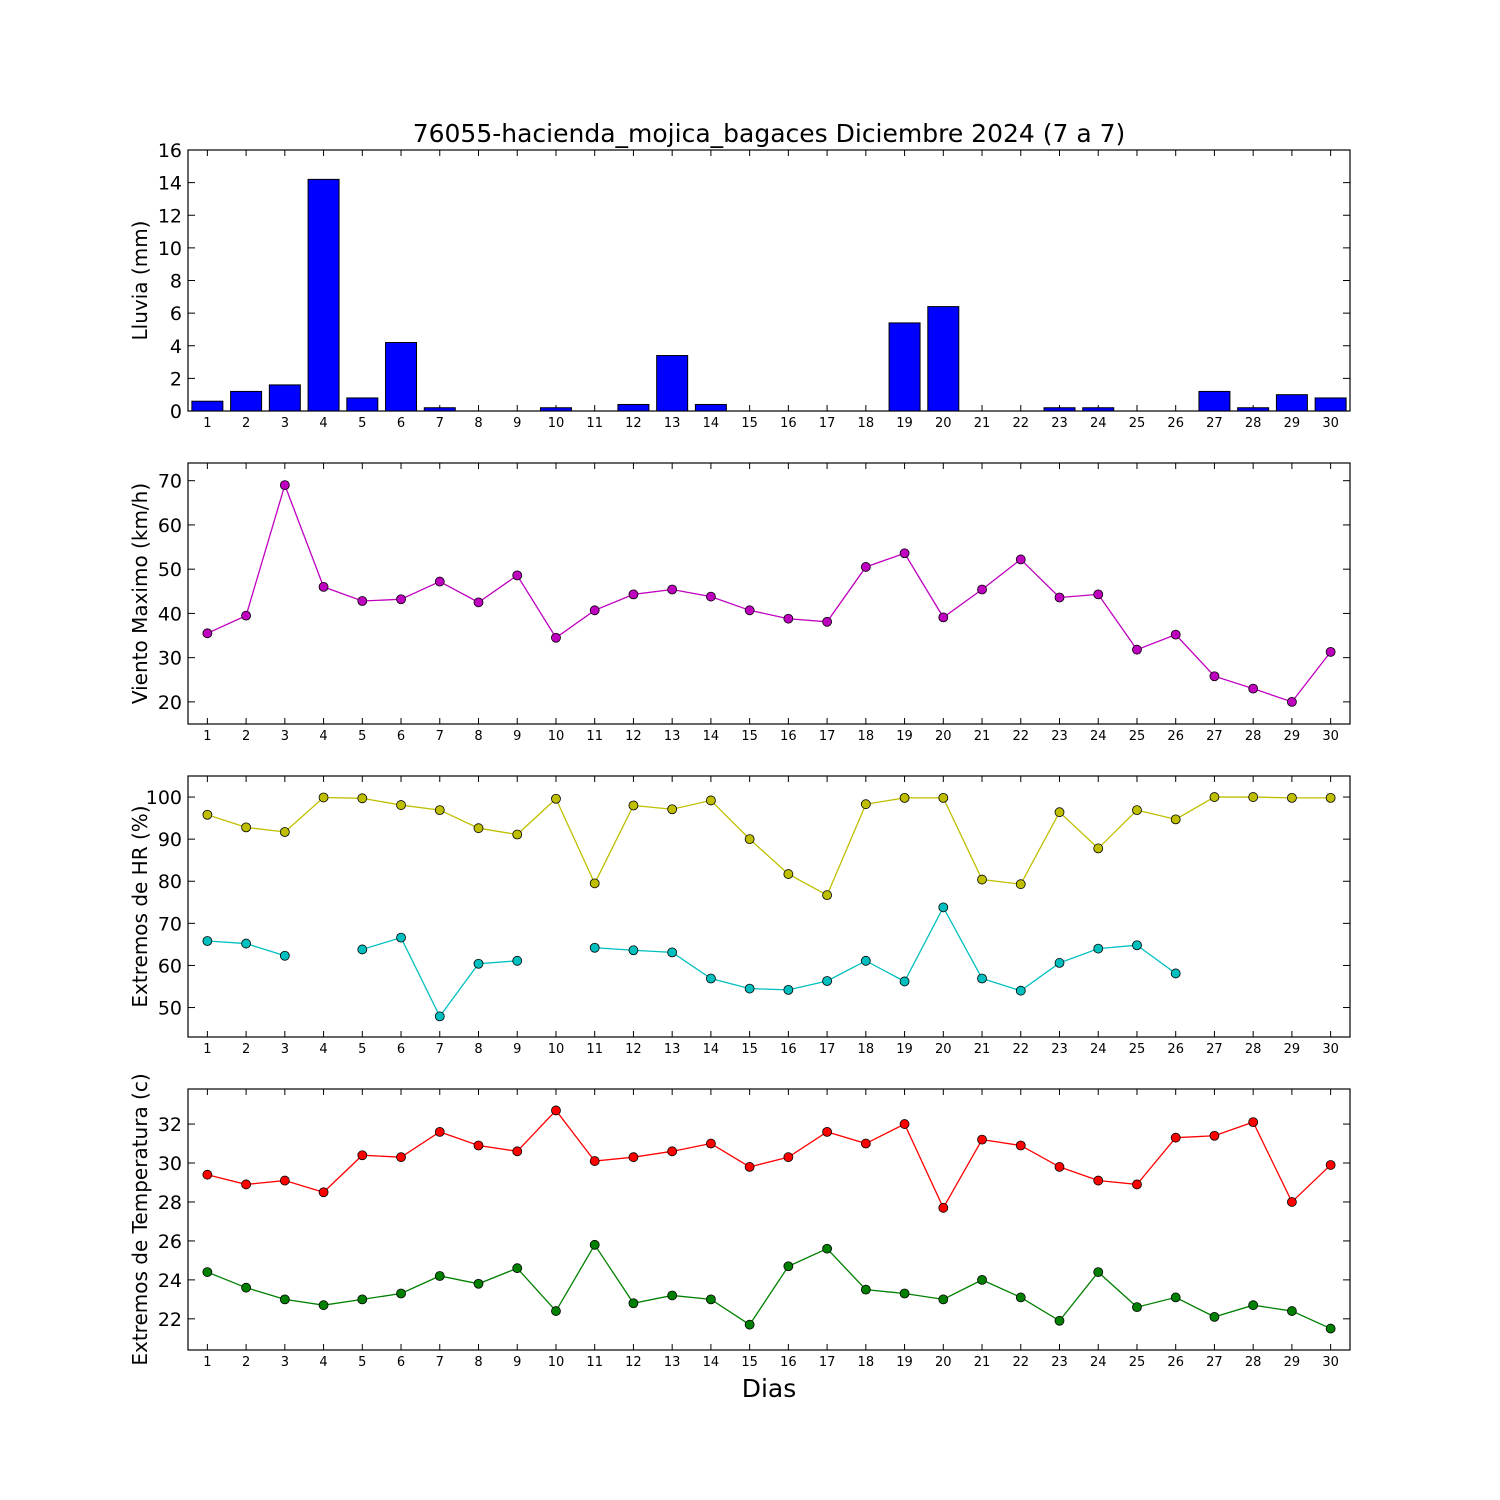 Image resolution: width=1500 pixels, height=1500 pixels. What do you see at coordinates (140, 281) in the screenshot?
I see `y-axis-label: Lluvia (mm)` at bounding box center [140, 281].